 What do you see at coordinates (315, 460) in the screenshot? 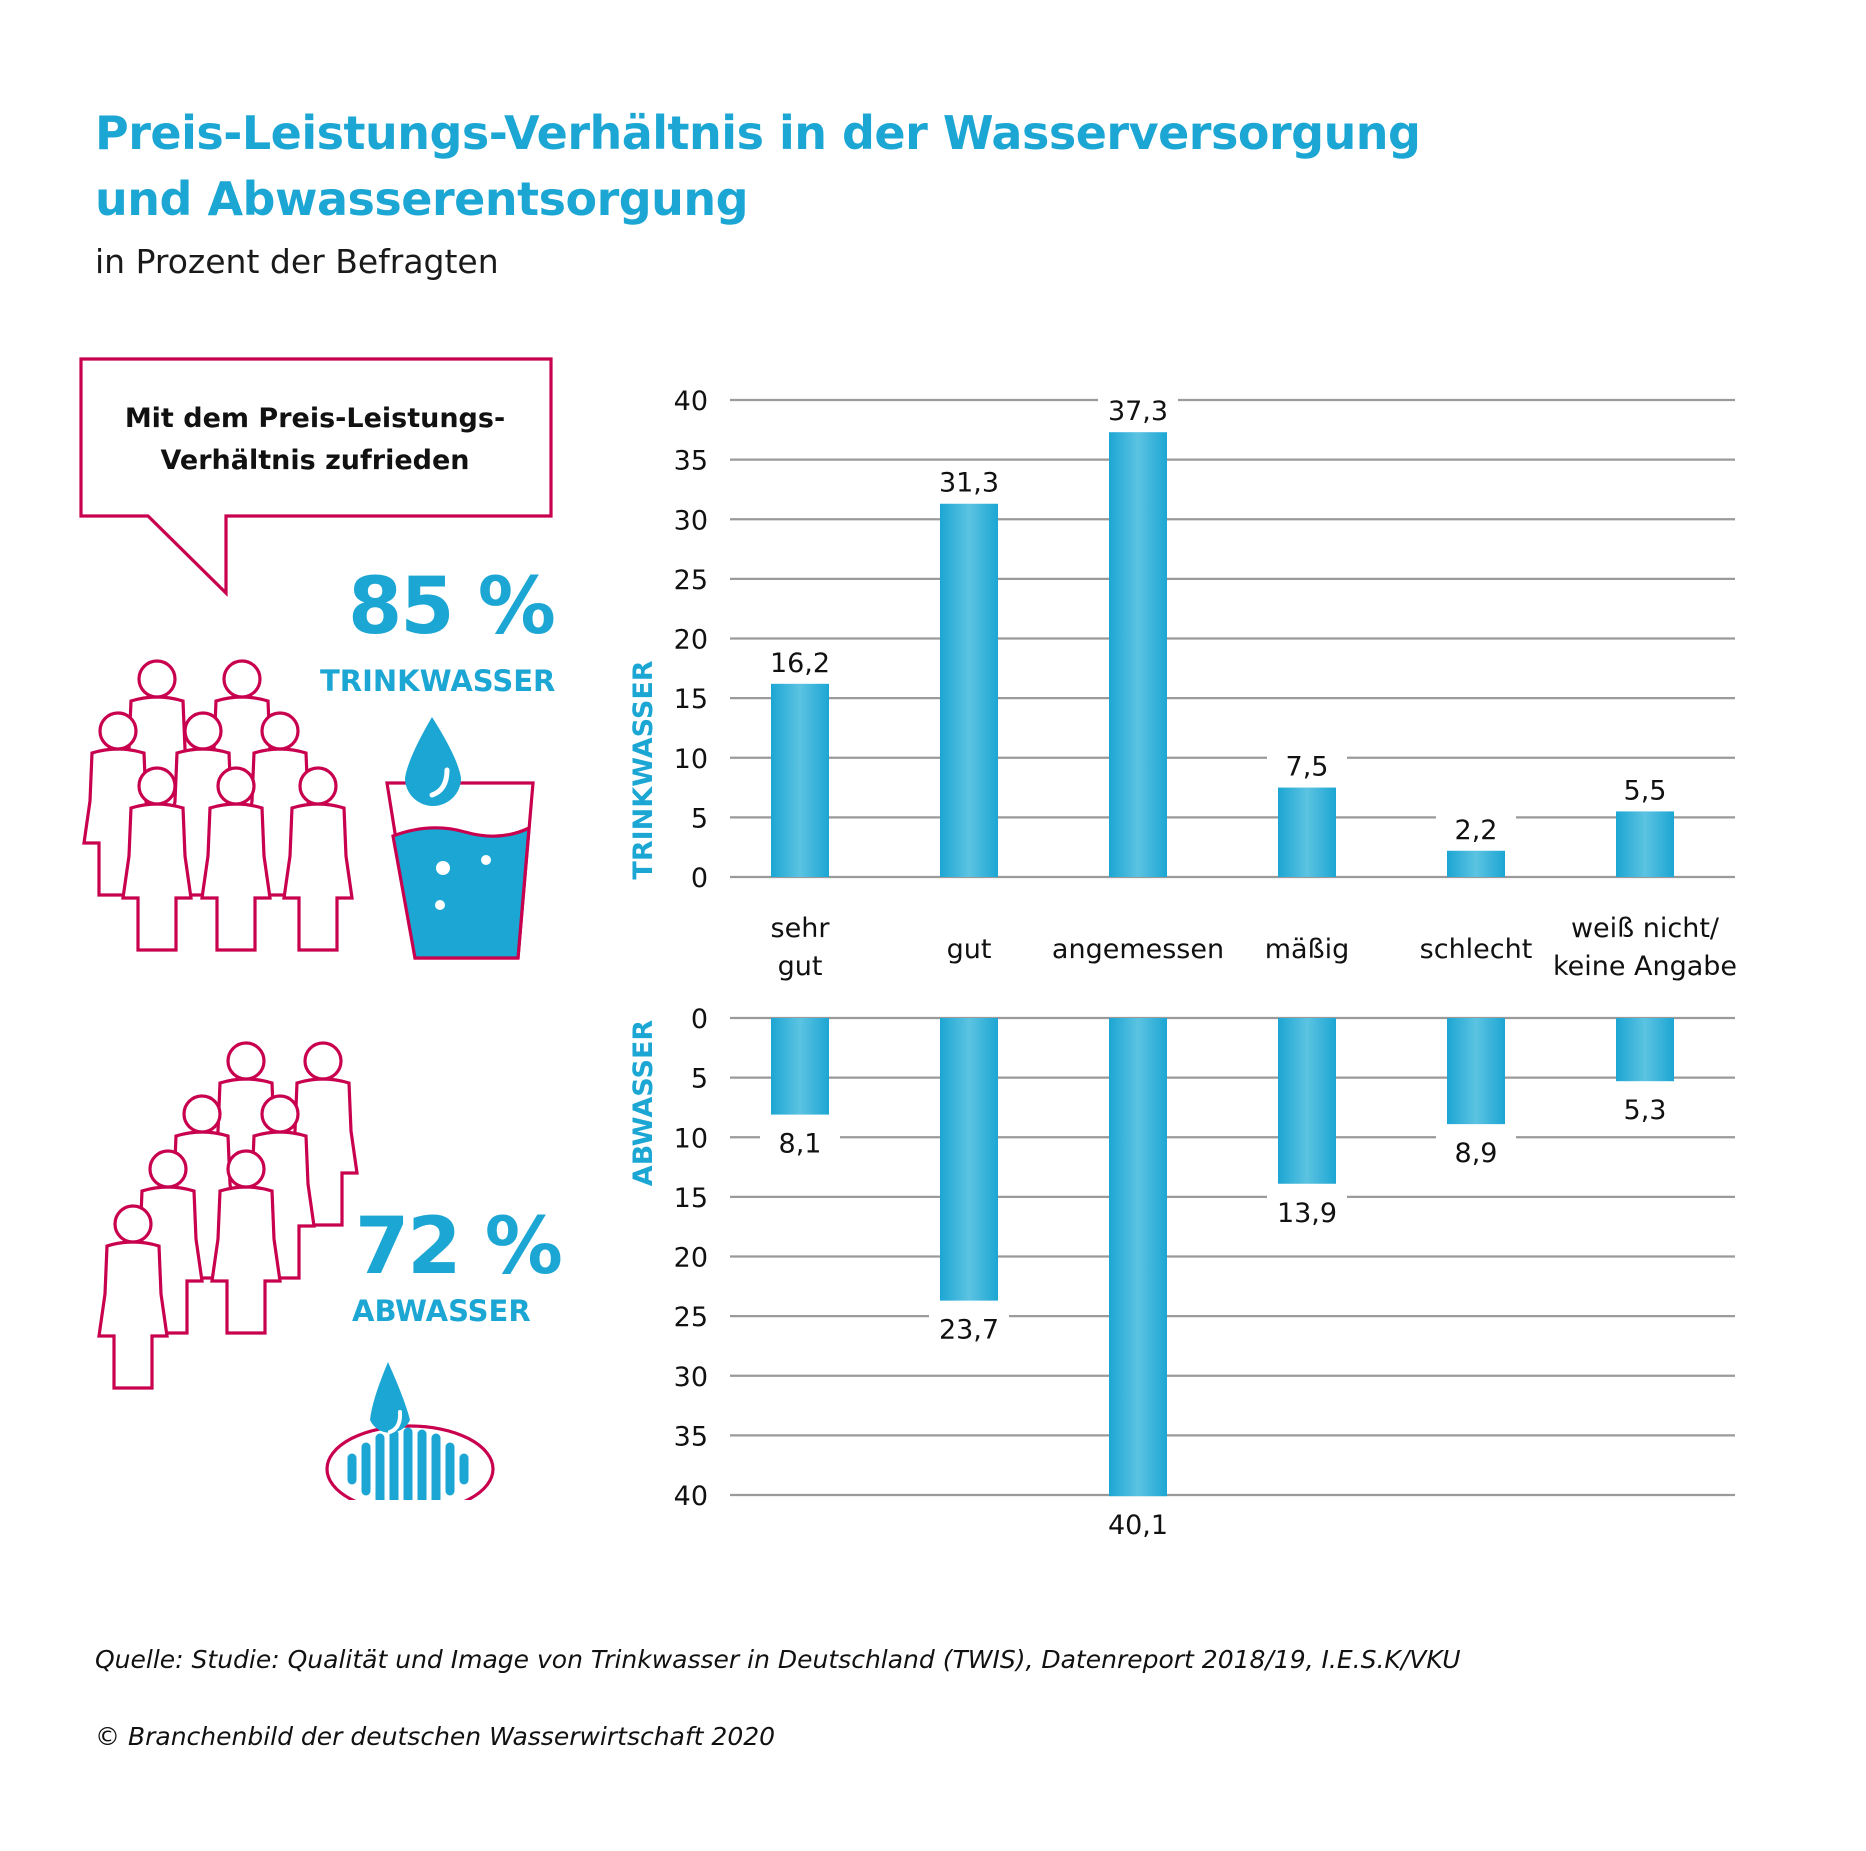
I see `bubble-line-2: Verhältnis zufrieden` at bounding box center [315, 460].